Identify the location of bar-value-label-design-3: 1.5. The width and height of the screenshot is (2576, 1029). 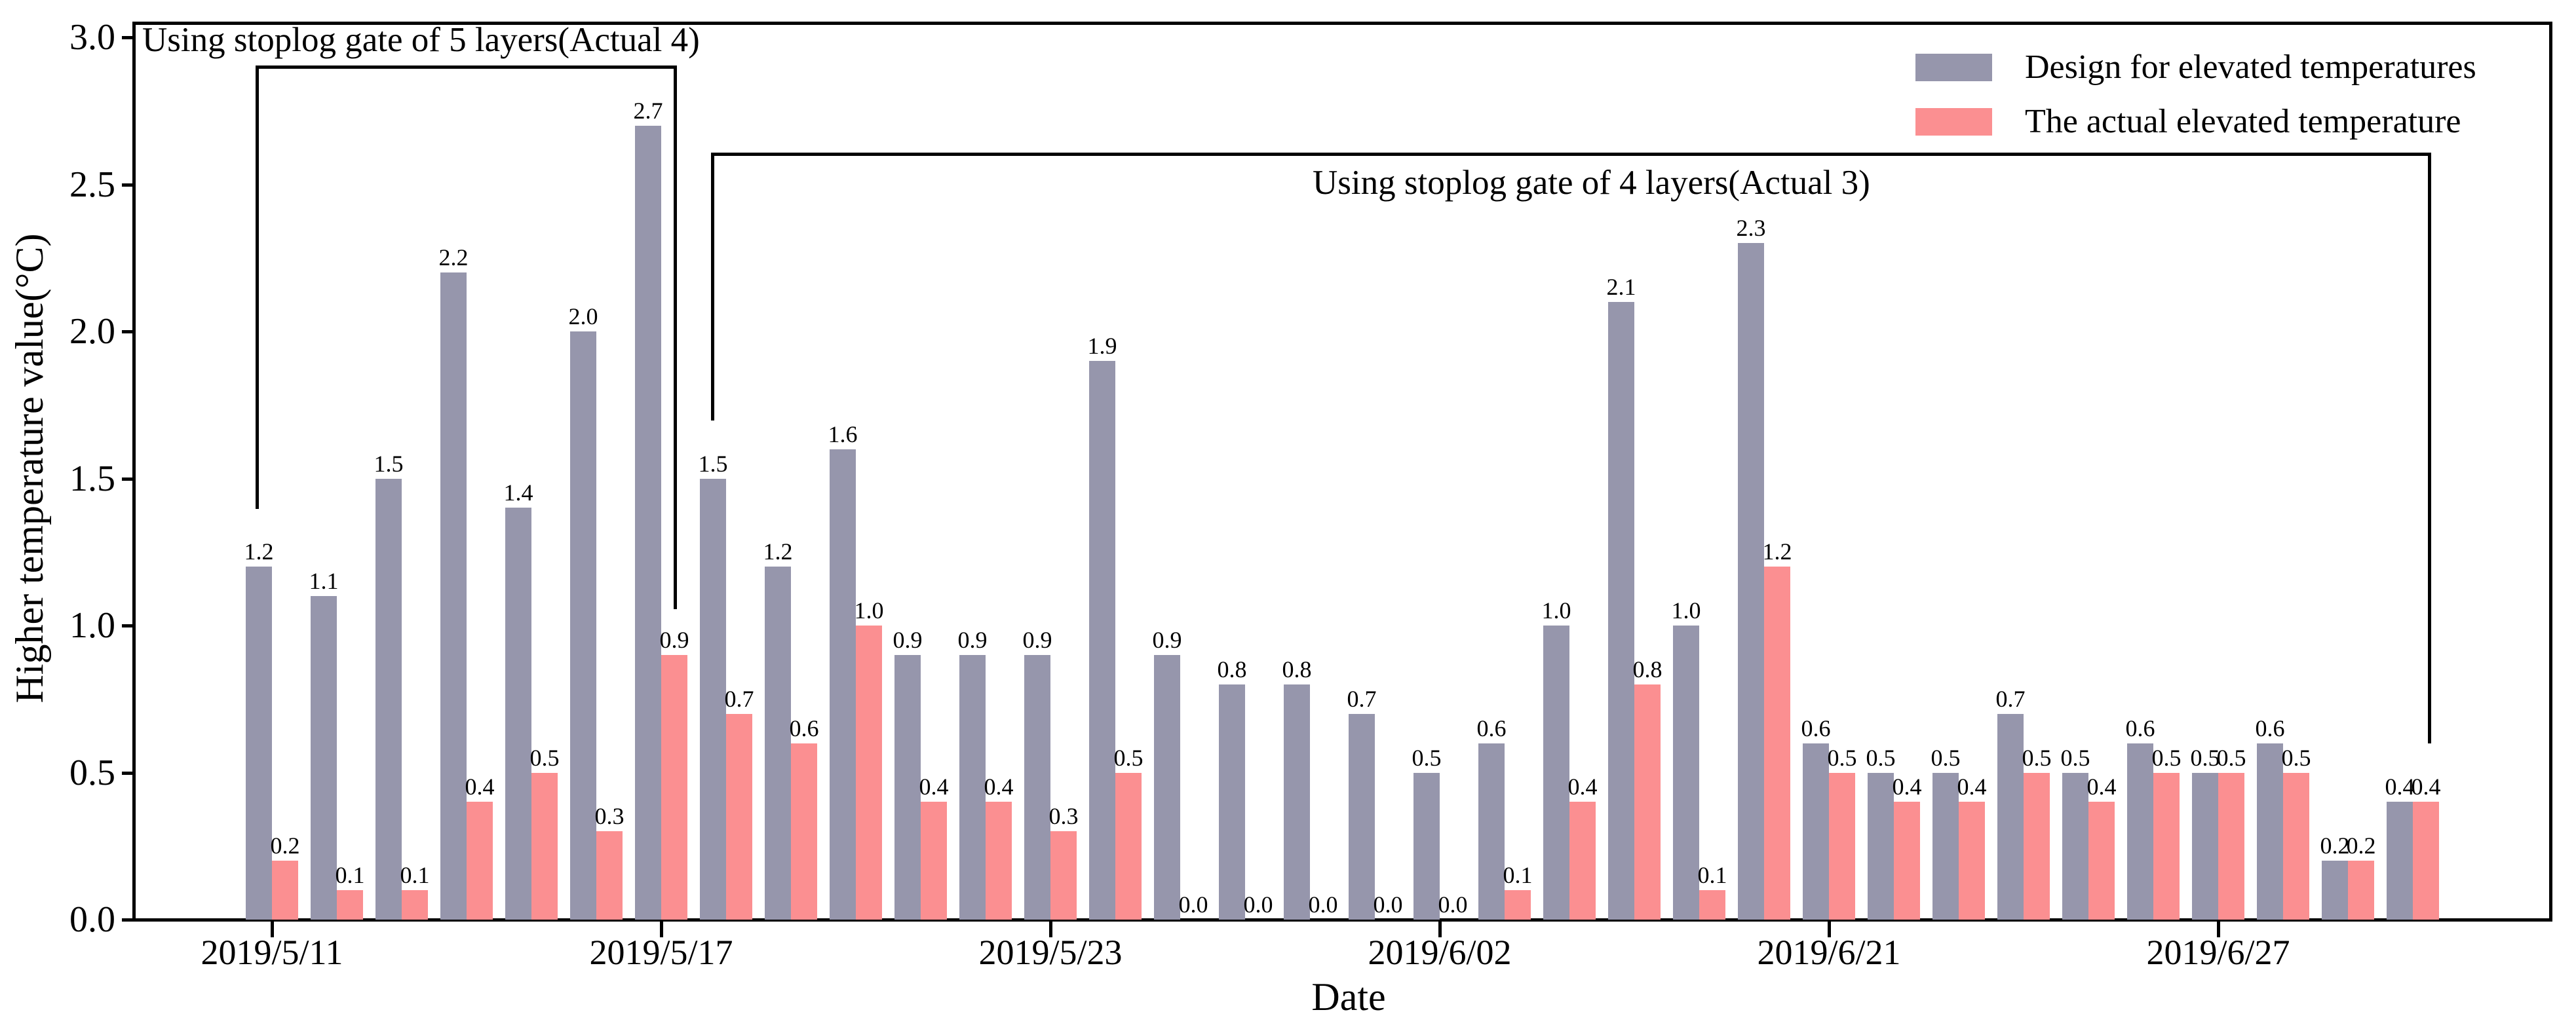
(389, 463).